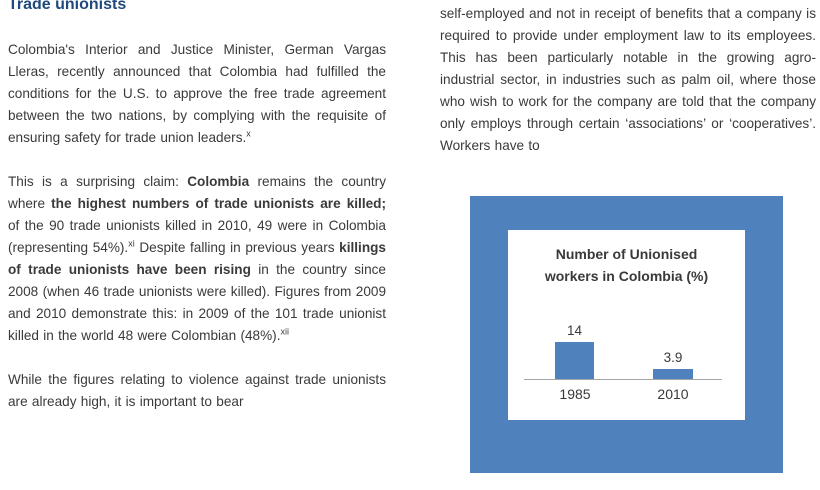 The height and width of the screenshot is (490, 820). Describe the element at coordinates (623, 305) in the screenshot. I see `chart-plot-area: 14 3.9` at that location.